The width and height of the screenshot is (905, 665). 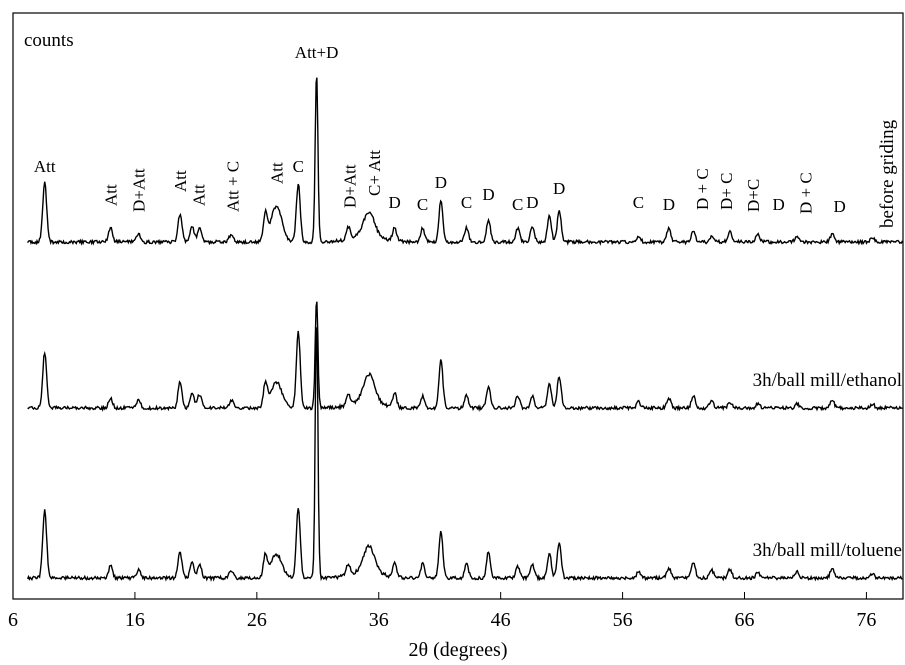 What do you see at coordinates (317, 52) in the screenshot?
I see `peak-annotation: Att+D` at bounding box center [317, 52].